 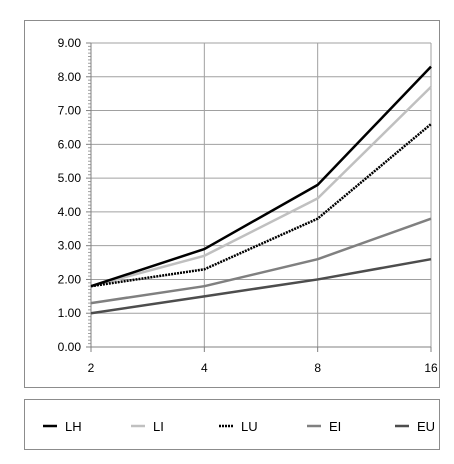 I want to click on y-tick-label: 5.00, so click(x=70, y=178).